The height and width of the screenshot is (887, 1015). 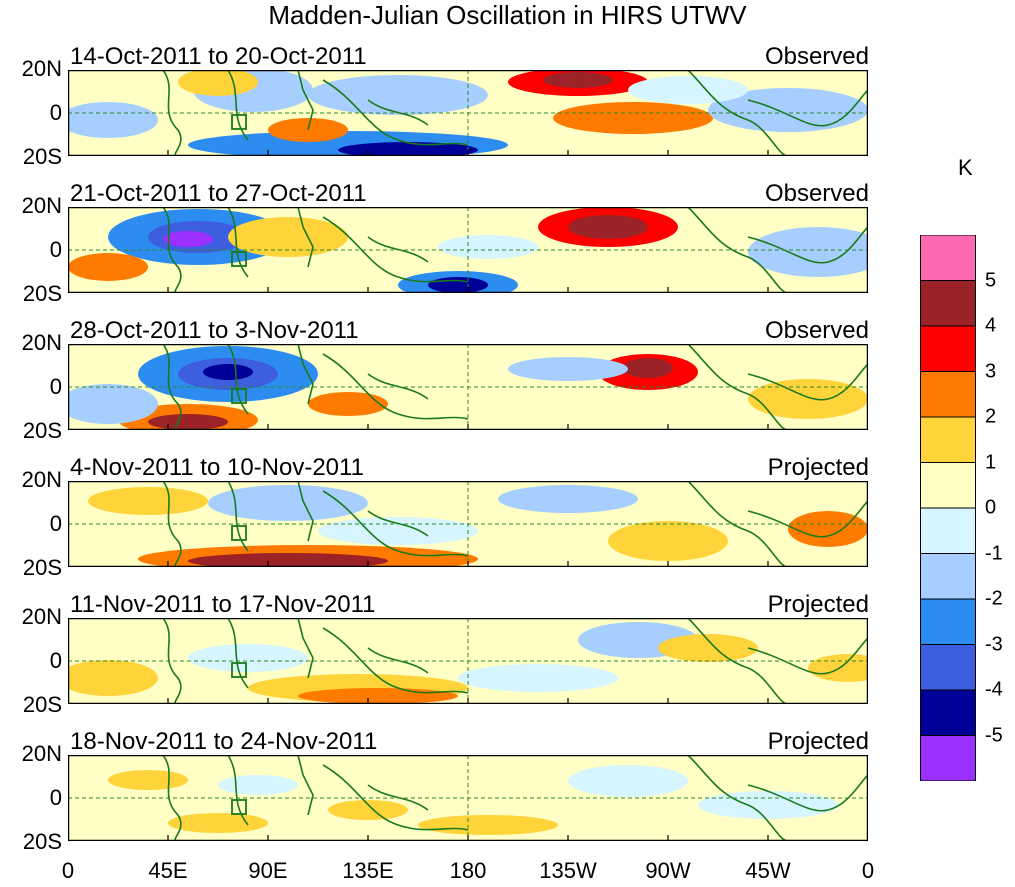 What do you see at coordinates (168, 870) in the screenshot?
I see `x-axis-label: 45E` at bounding box center [168, 870].